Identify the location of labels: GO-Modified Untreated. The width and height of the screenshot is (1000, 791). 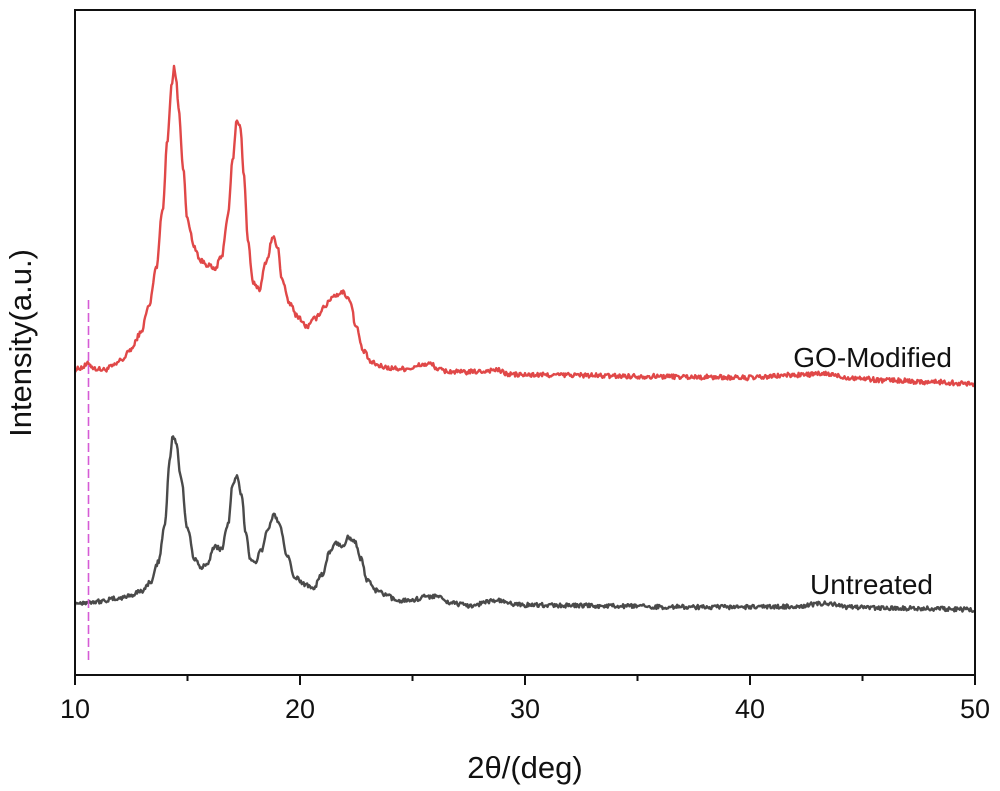
(872, 471).